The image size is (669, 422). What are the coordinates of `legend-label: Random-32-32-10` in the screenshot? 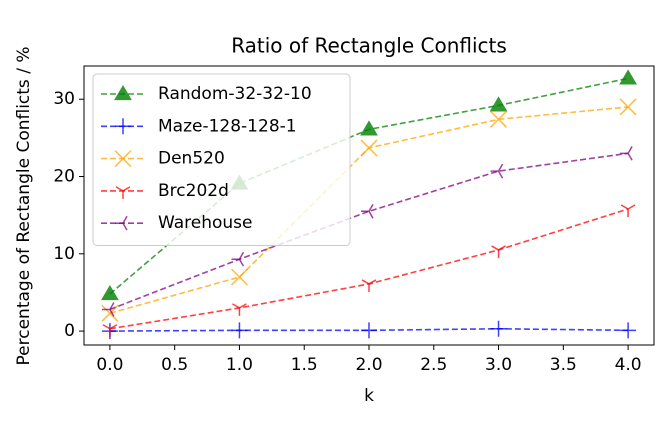 It's located at (235, 94).